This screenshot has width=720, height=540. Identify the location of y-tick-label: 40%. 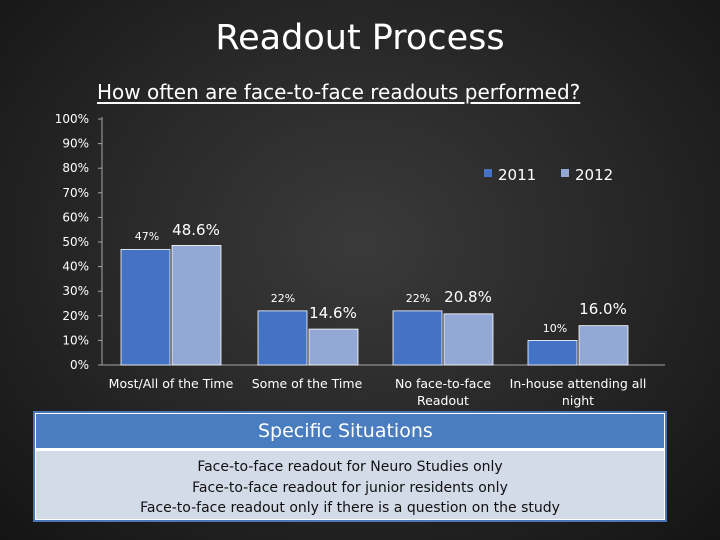
(75, 267).